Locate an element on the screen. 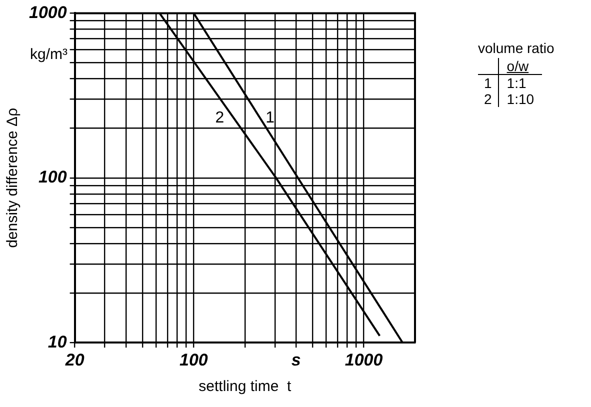 The image size is (591, 407). y-tick-label: 10 is located at coordinates (58, 342).